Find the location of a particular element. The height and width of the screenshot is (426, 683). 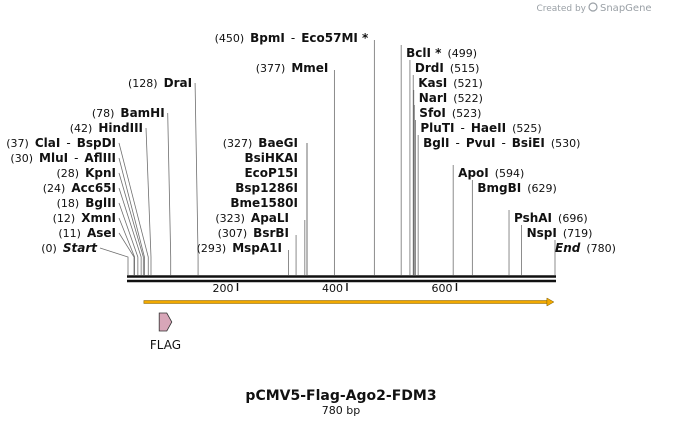

site-label: (28) KpnI is located at coordinates (87, 173).